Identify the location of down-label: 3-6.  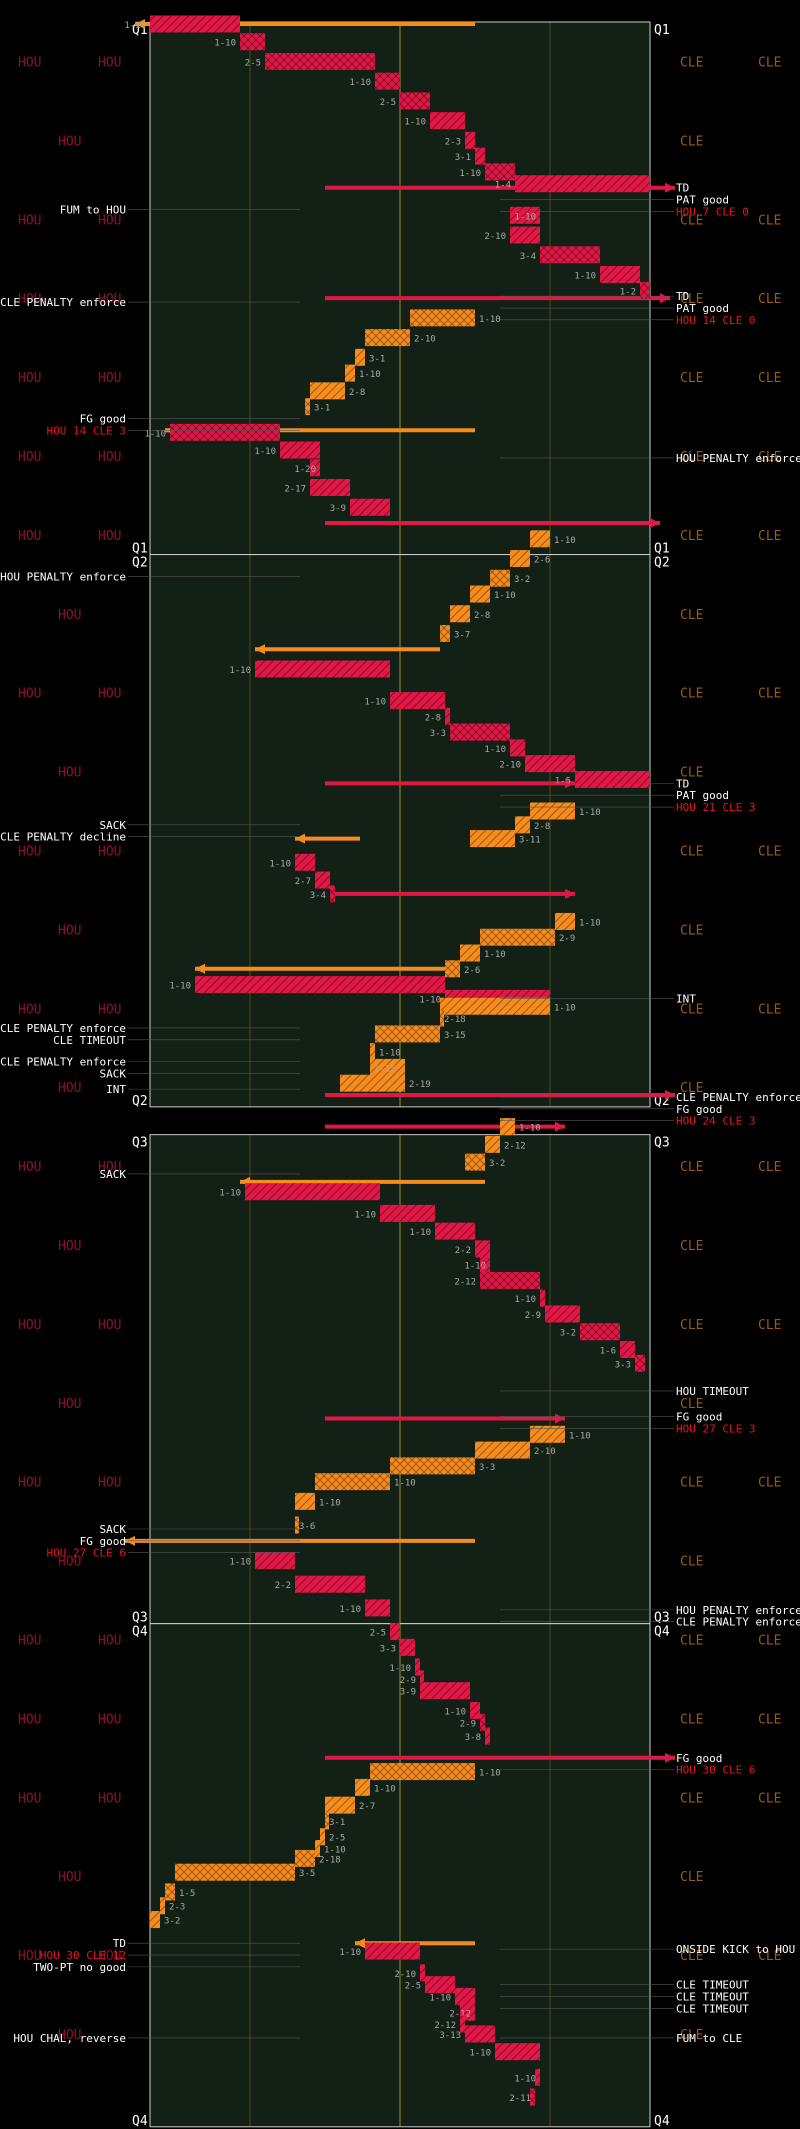
(307, 1527).